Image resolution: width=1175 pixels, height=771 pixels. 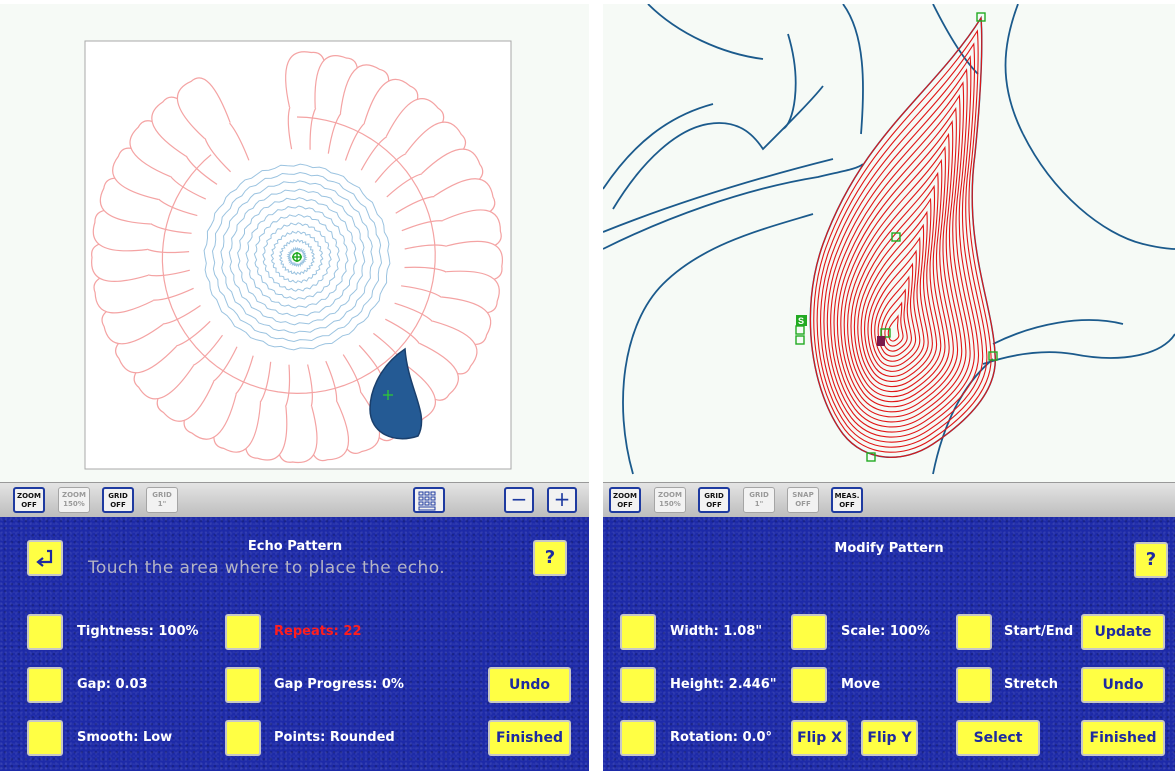 I want to click on finished-button-right: Finished, so click(x=1123, y=738).